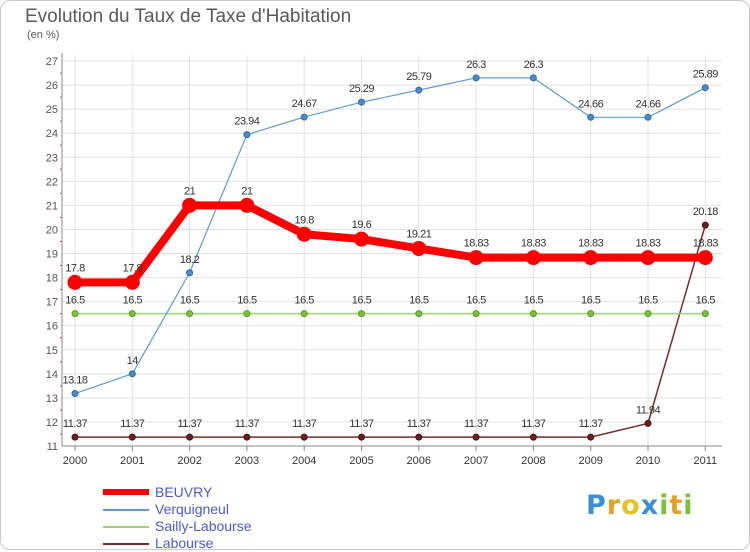 The image size is (750, 552). What do you see at coordinates (52, 255) in the screenshot?
I see `y-tick-label: 19` at bounding box center [52, 255].